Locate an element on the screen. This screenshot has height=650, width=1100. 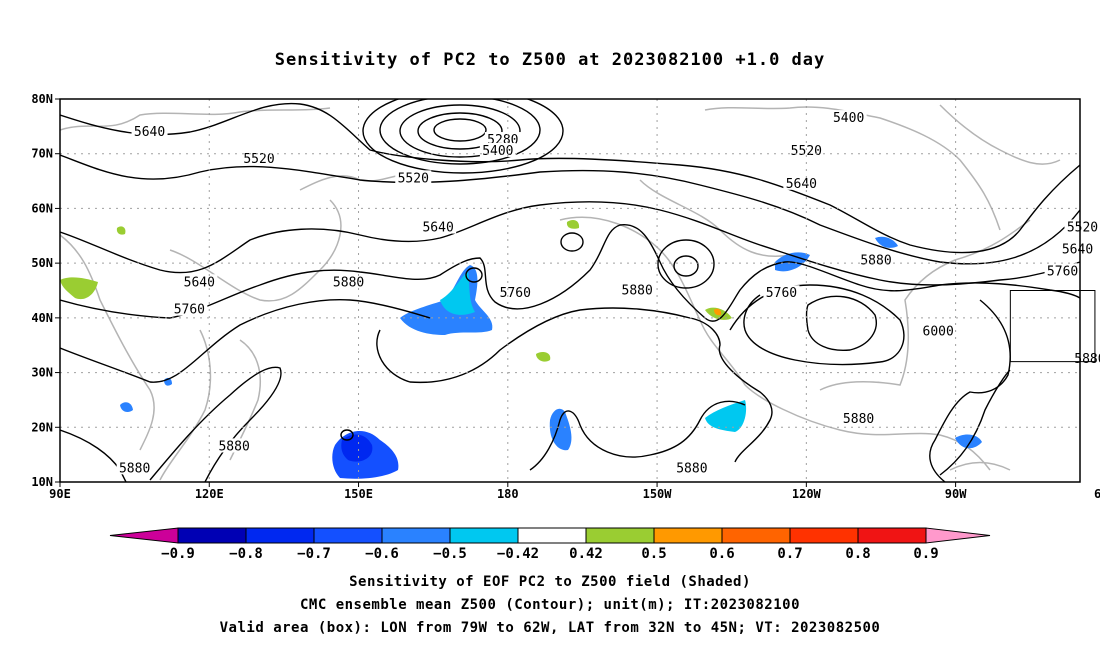
colorbar-label: 0.7 is located at coordinates (789, 554).